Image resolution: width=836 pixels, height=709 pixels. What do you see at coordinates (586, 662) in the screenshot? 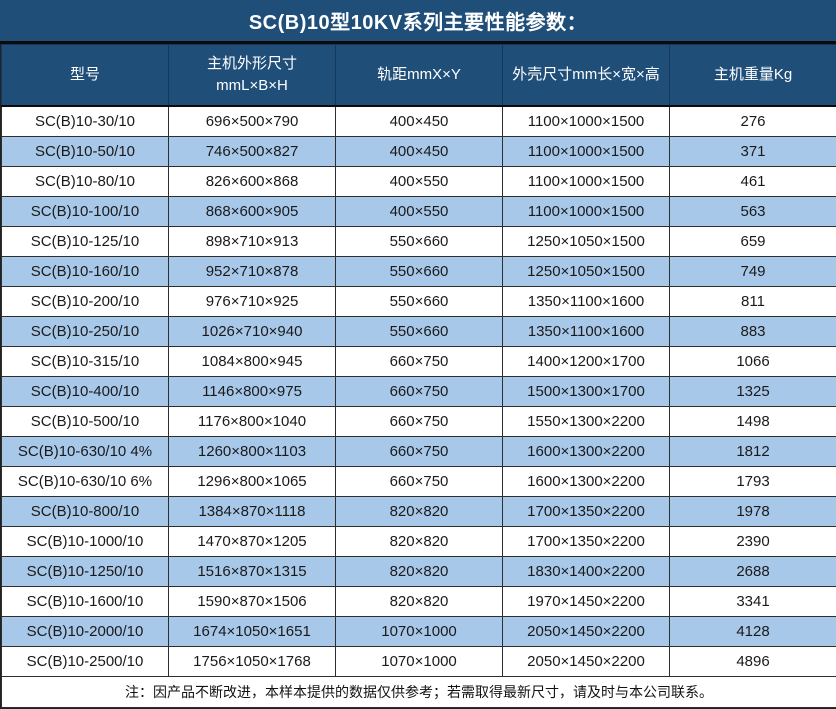
I see `table-cell: 2050×1450×2200` at bounding box center [586, 662].